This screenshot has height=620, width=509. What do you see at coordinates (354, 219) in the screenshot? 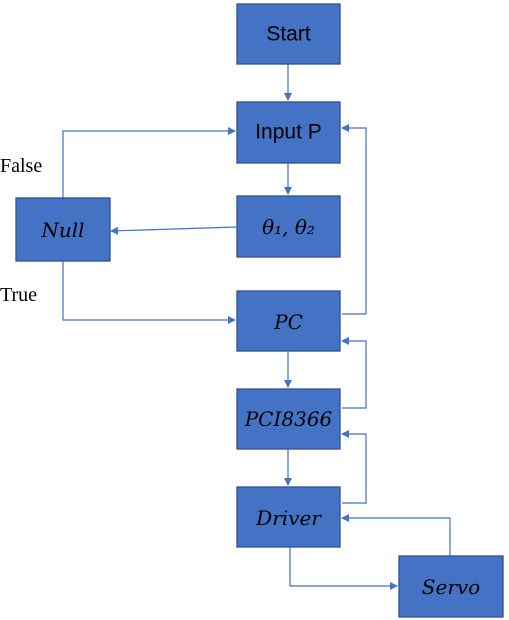
I see `arrow-pc-feedback-to-input` at bounding box center [354, 219].